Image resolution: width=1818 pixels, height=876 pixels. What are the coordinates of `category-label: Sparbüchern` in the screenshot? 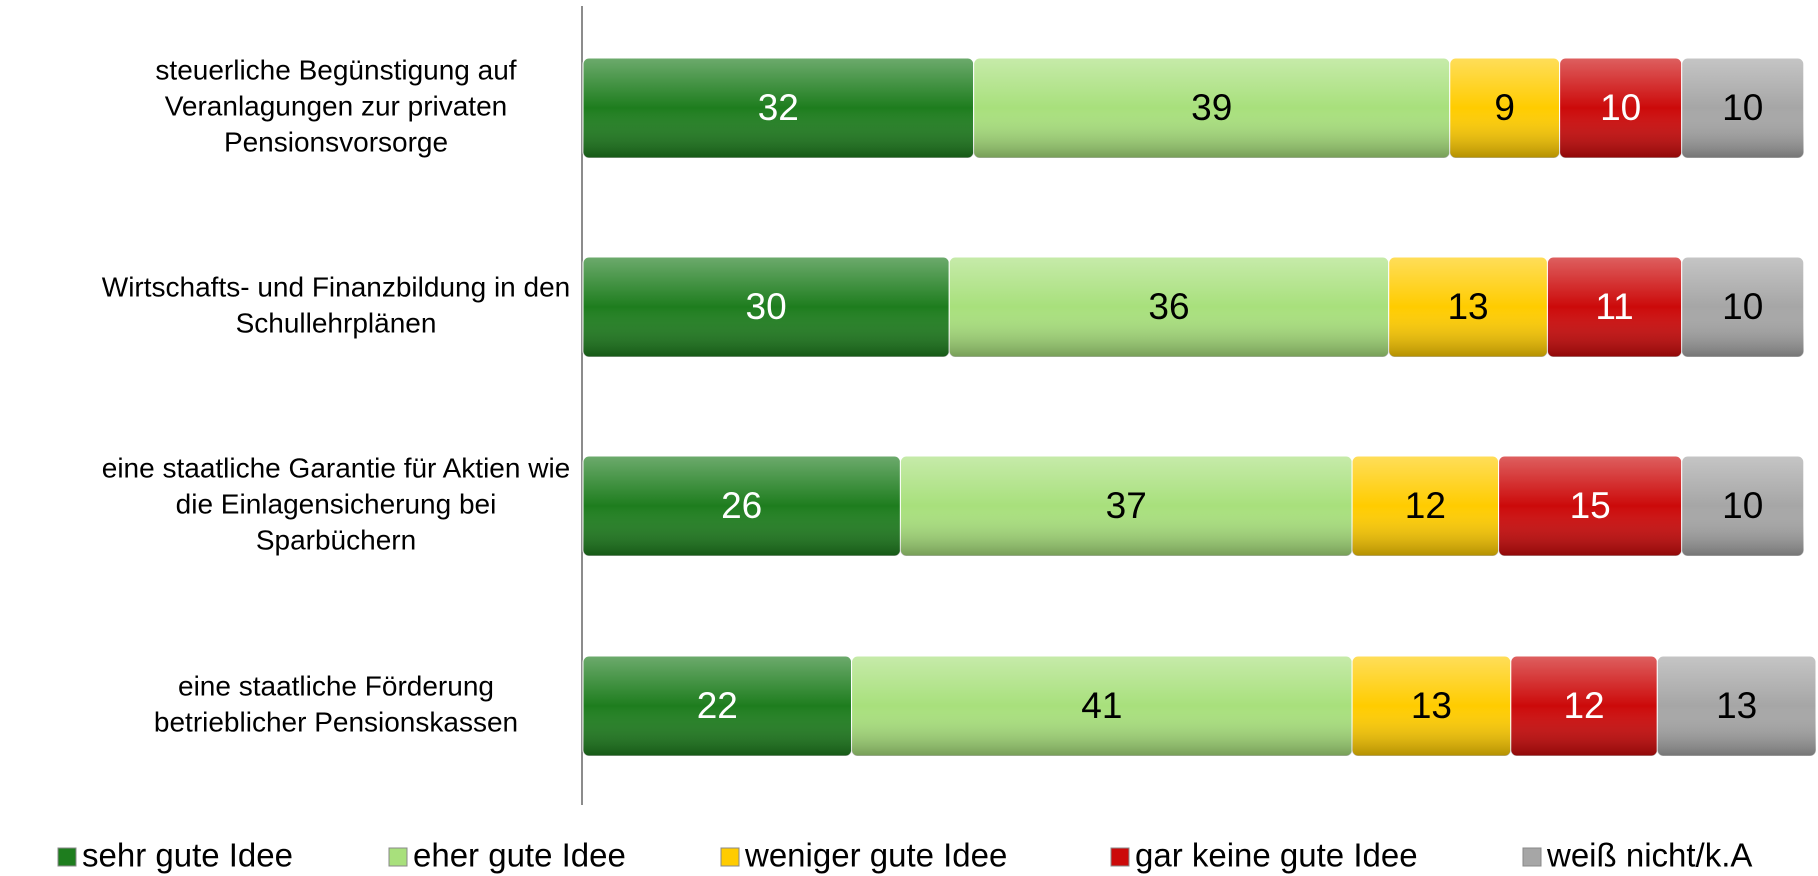 It's located at (336, 539).